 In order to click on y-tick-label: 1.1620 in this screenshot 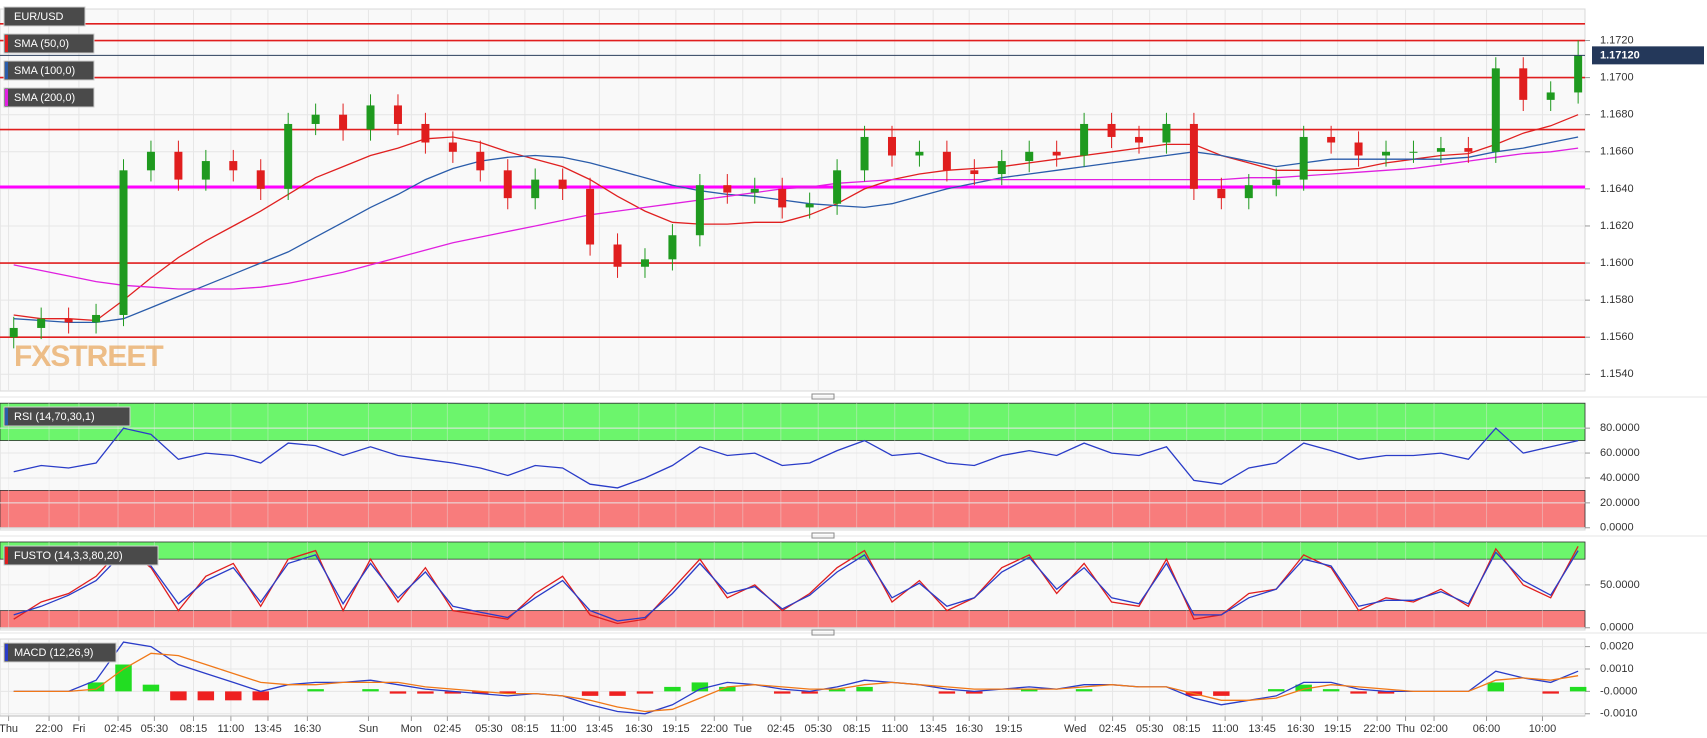, I will do `click(1617, 226)`.